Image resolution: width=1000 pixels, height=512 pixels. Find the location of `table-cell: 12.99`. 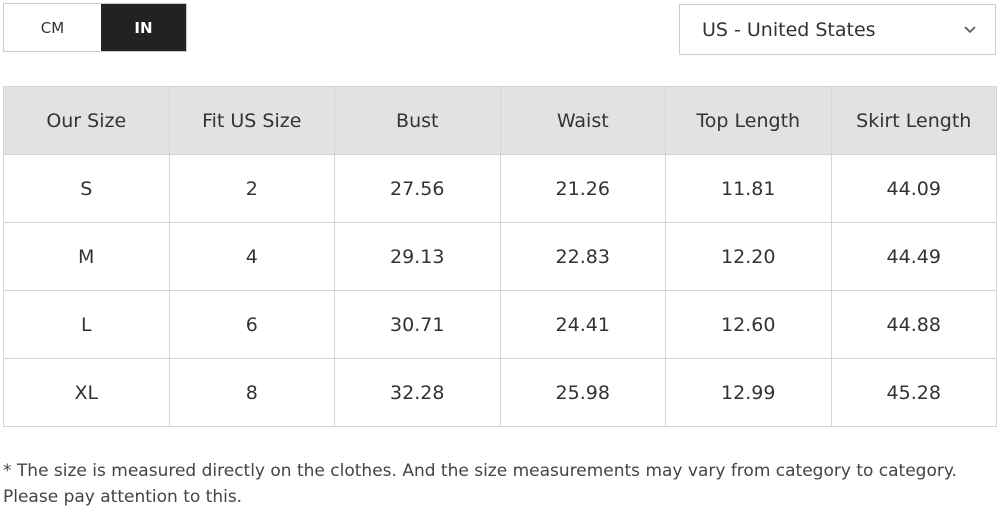

table-cell: 12.99 is located at coordinates (748, 392).